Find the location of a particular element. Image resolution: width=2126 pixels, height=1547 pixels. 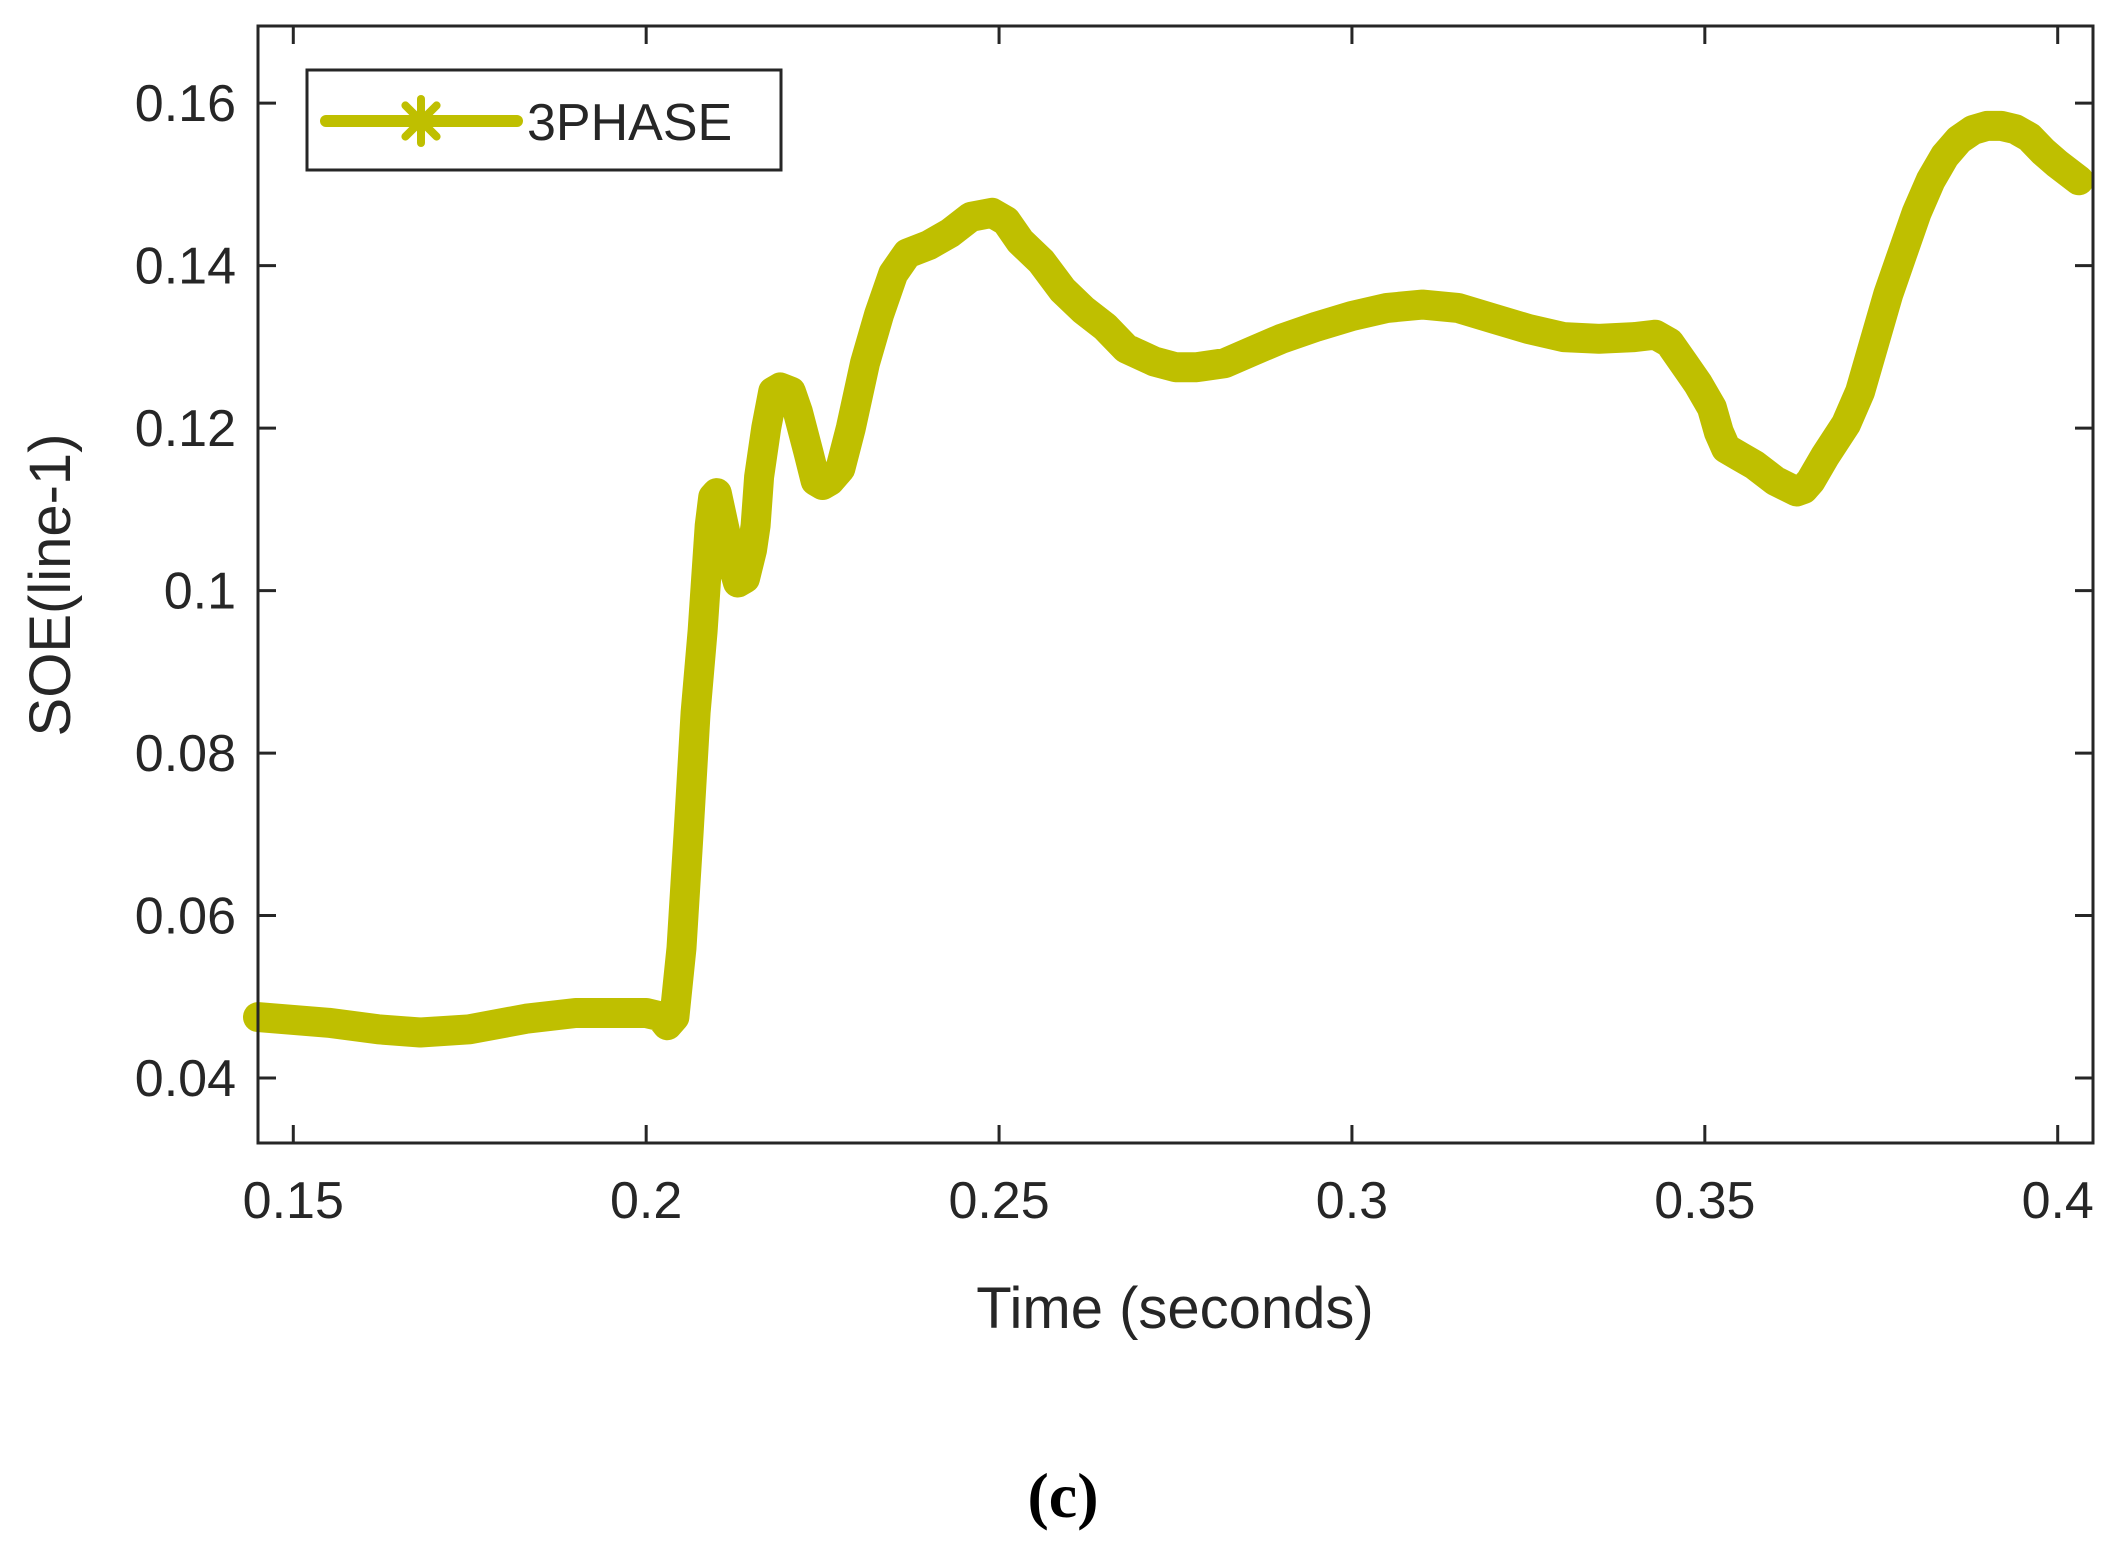

x-tick-label: 0.2 is located at coordinates (646, 1201).